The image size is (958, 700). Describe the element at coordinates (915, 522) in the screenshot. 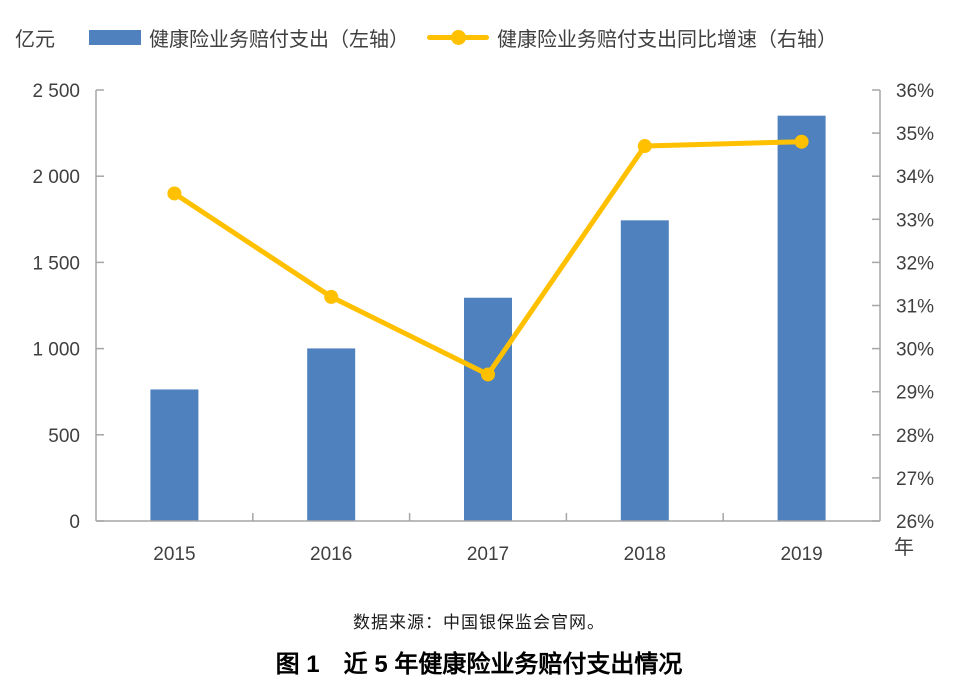

I see `right-axis-tick-label: 26%` at that location.